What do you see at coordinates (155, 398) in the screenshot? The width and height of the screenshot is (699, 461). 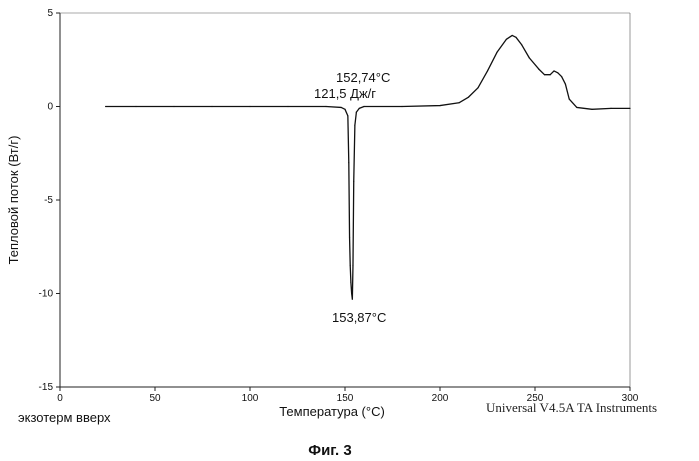 I see `x-tick-label: 50` at bounding box center [155, 398].